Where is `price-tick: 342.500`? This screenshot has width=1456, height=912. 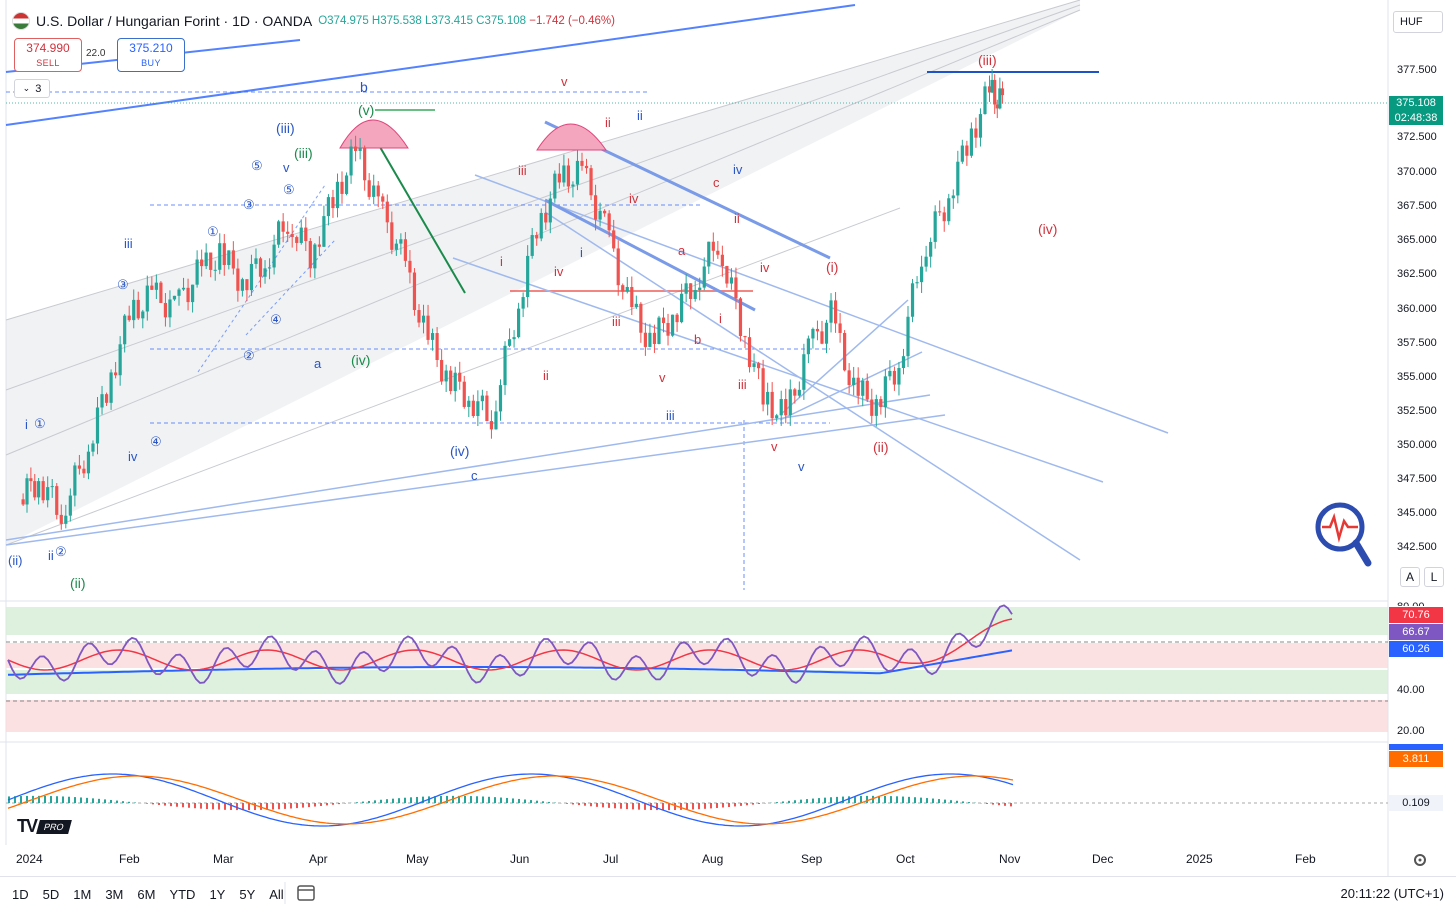 price-tick: 342.500 is located at coordinates (1417, 547).